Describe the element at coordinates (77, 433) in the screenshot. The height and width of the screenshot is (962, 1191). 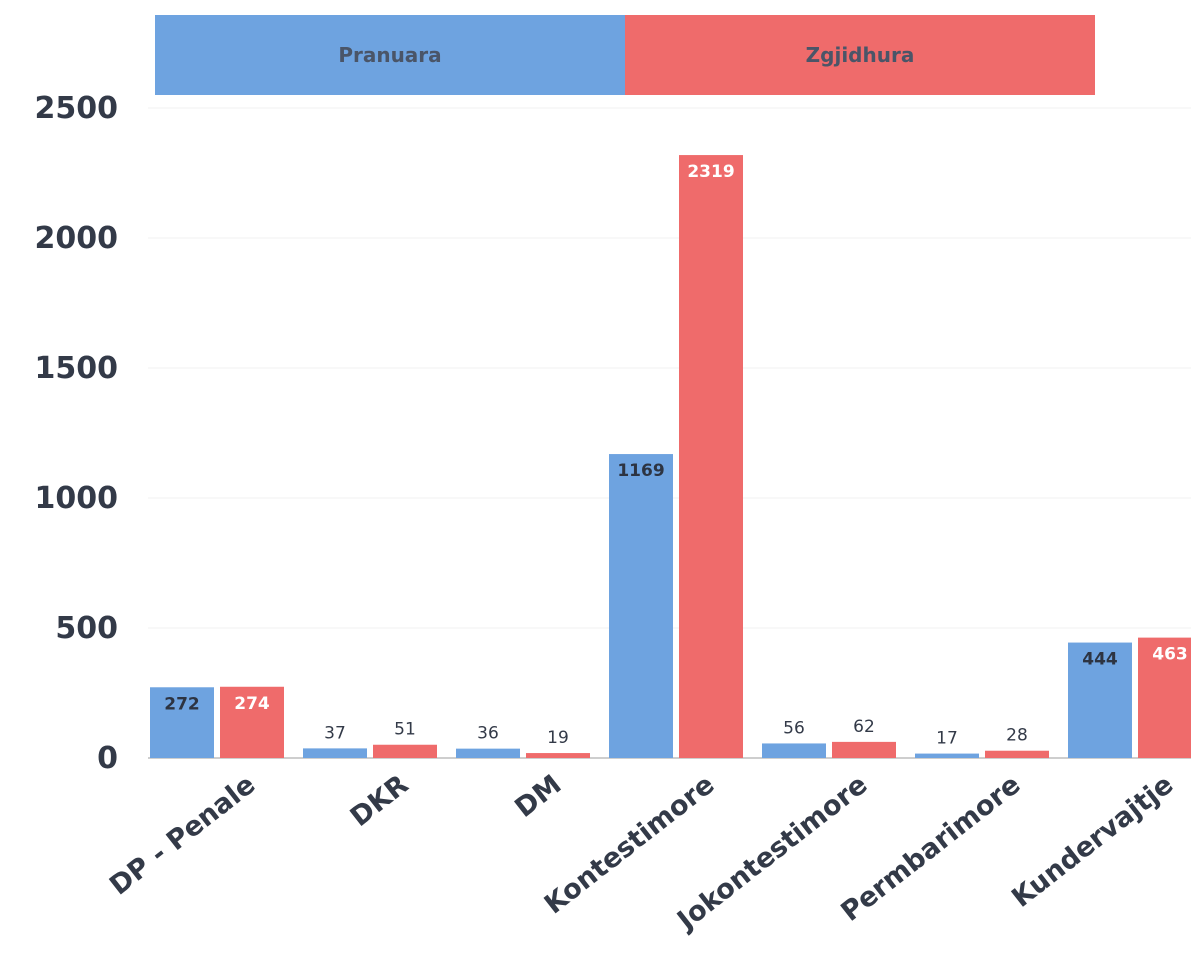
I see `y-axis: 0 500 1000 1500 2000 2500` at that location.